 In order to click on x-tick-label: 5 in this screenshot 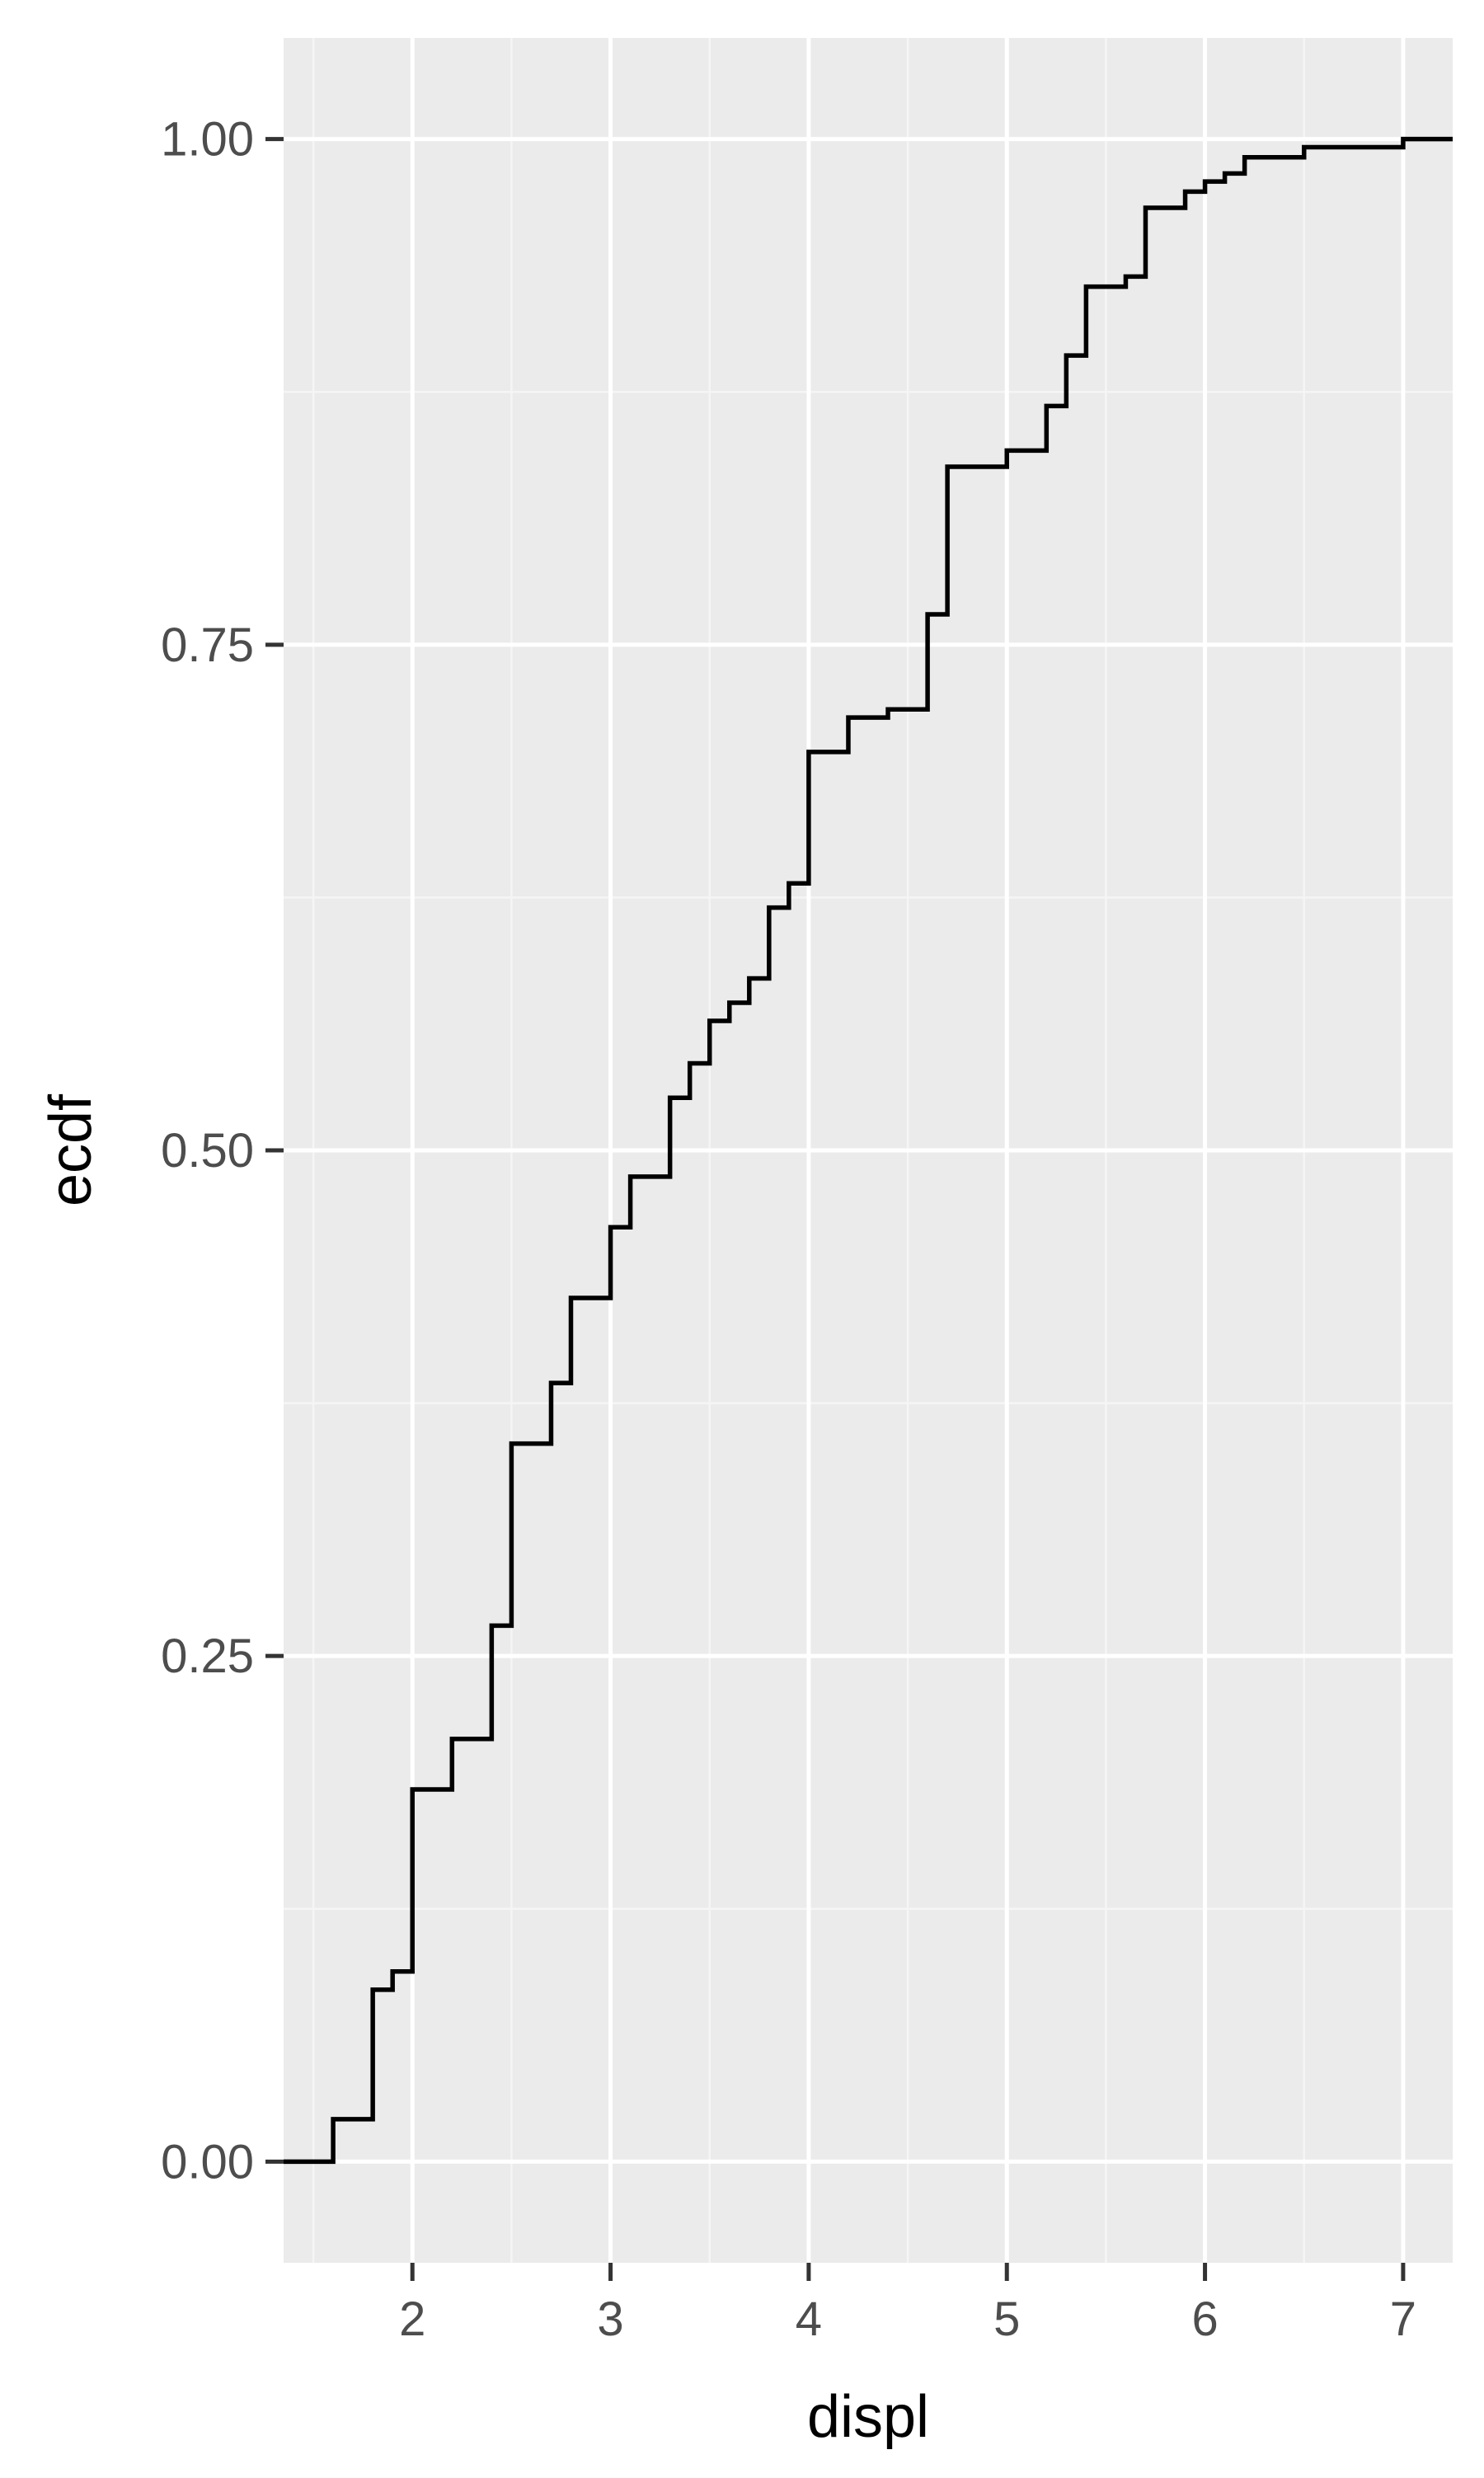, I will do `click(1006, 2319)`.